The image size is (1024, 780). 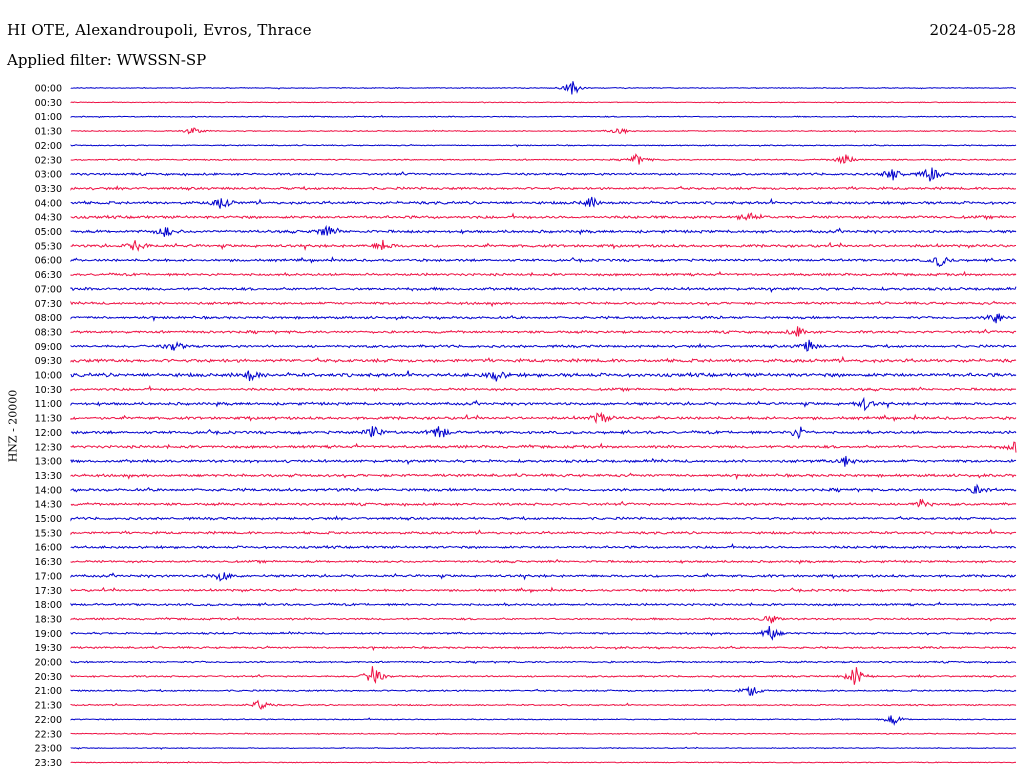 What do you see at coordinates (543, 662) in the screenshot?
I see `seismic-trace-2000` at bounding box center [543, 662].